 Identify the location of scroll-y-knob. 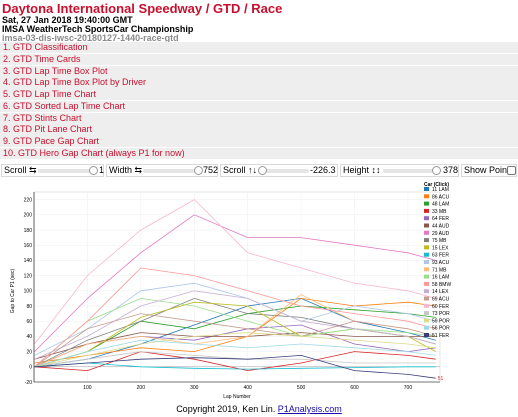
(262, 170).